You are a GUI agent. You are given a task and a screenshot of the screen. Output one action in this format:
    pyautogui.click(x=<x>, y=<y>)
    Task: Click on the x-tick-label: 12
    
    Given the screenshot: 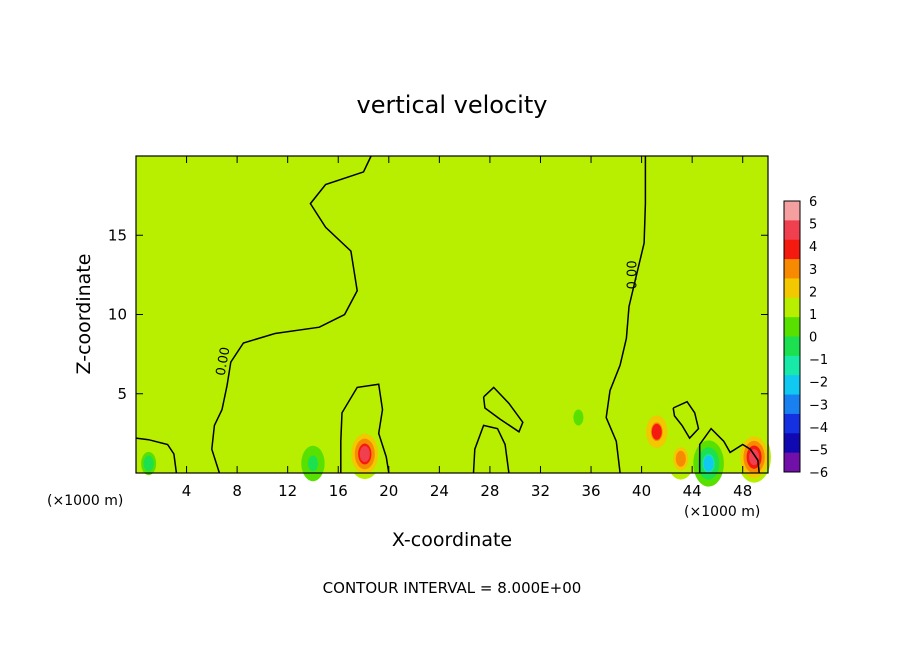 What is the action you would take?
    pyautogui.click(x=287, y=491)
    